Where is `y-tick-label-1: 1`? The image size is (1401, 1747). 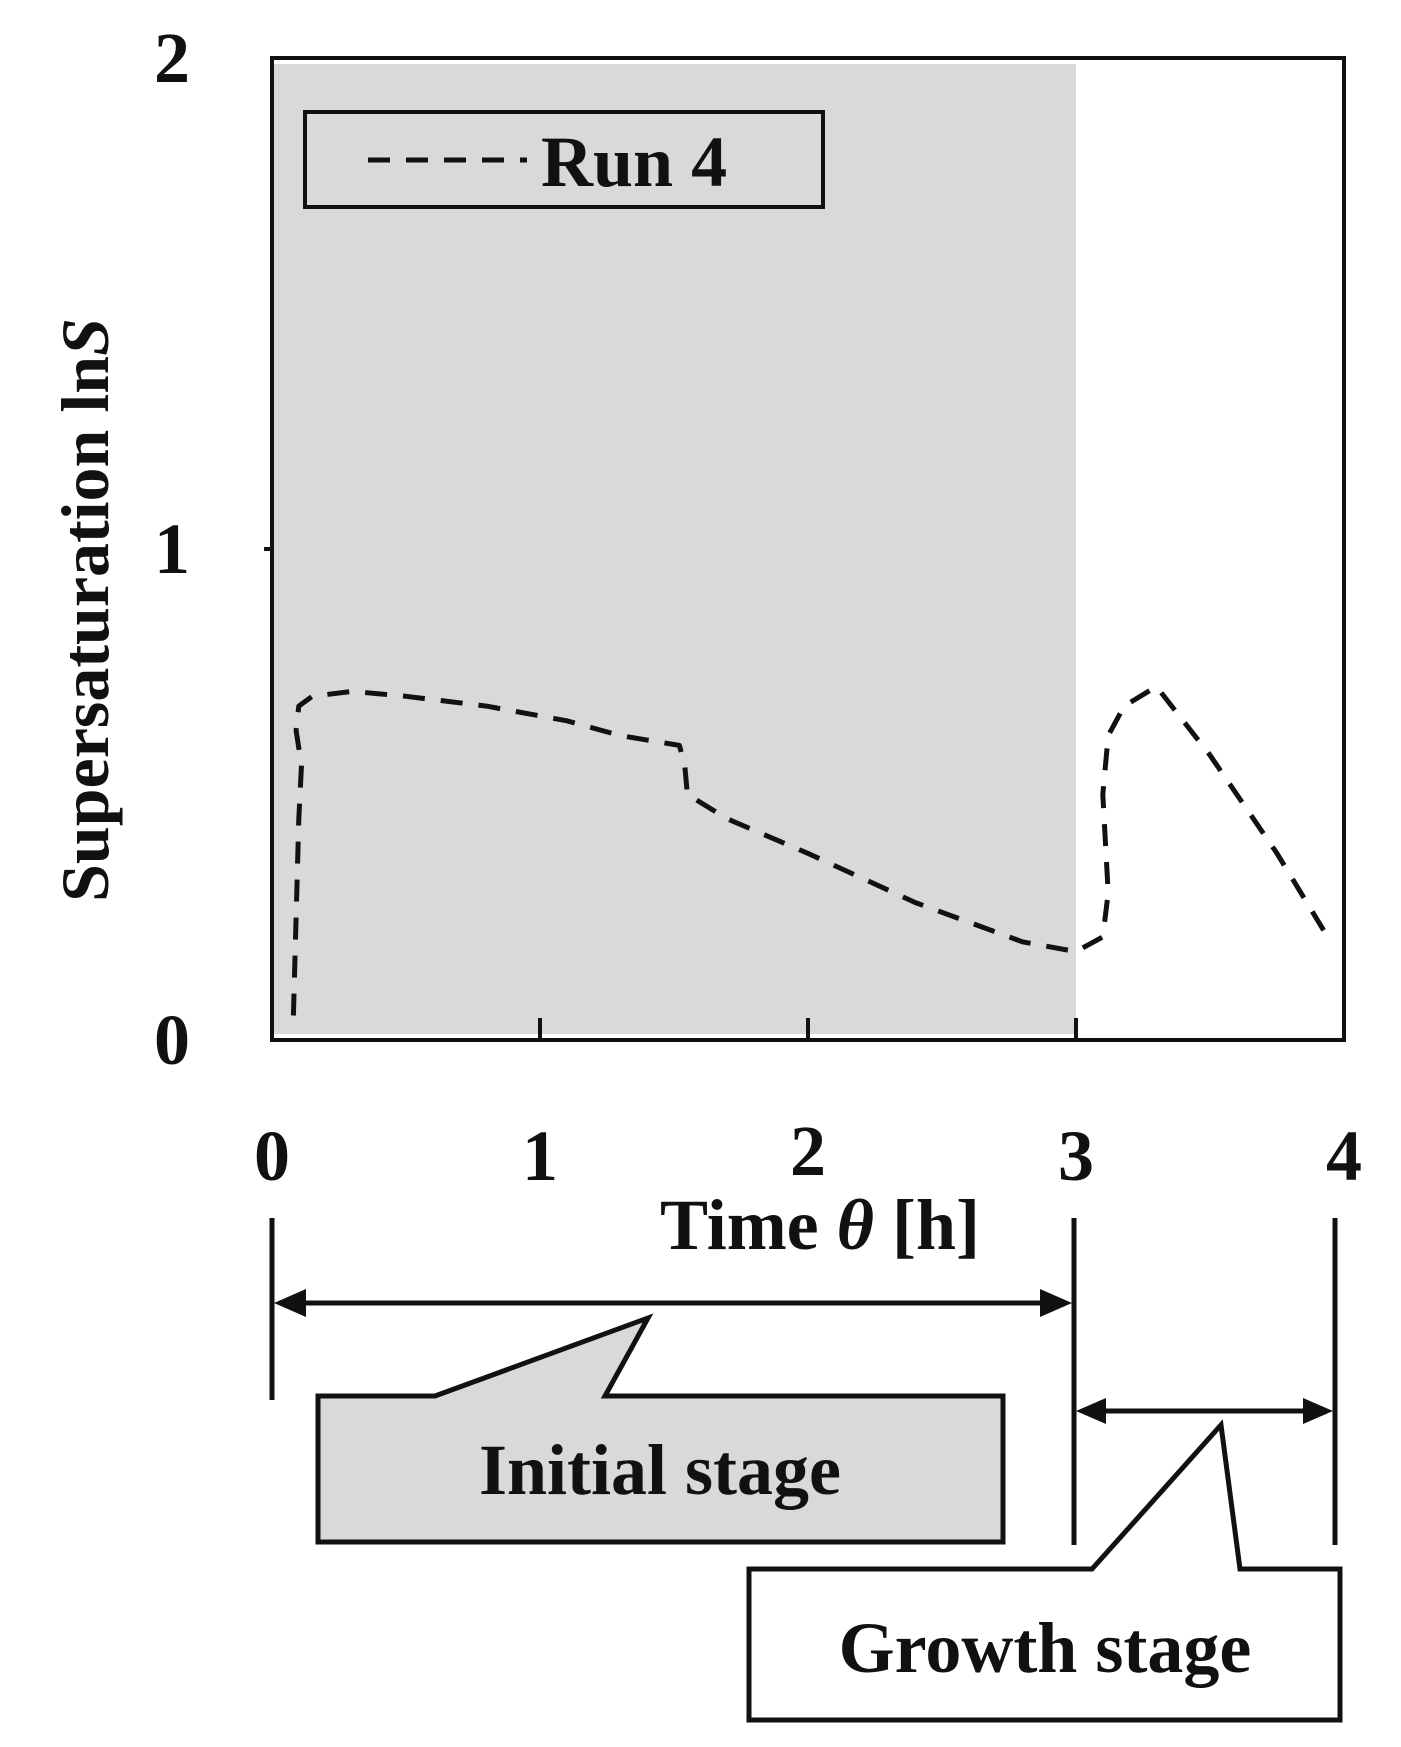
y-tick-label-1: 1 is located at coordinates (172, 549).